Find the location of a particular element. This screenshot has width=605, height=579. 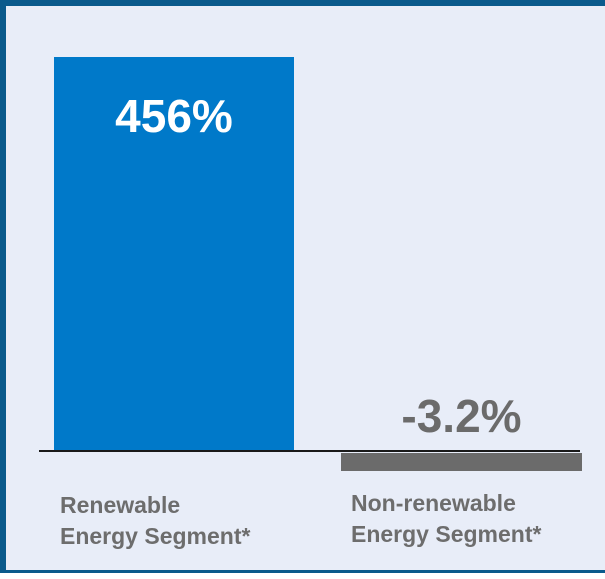

category-label-non-renewable: Non-renewable Energy Segment* is located at coordinates (446, 519).